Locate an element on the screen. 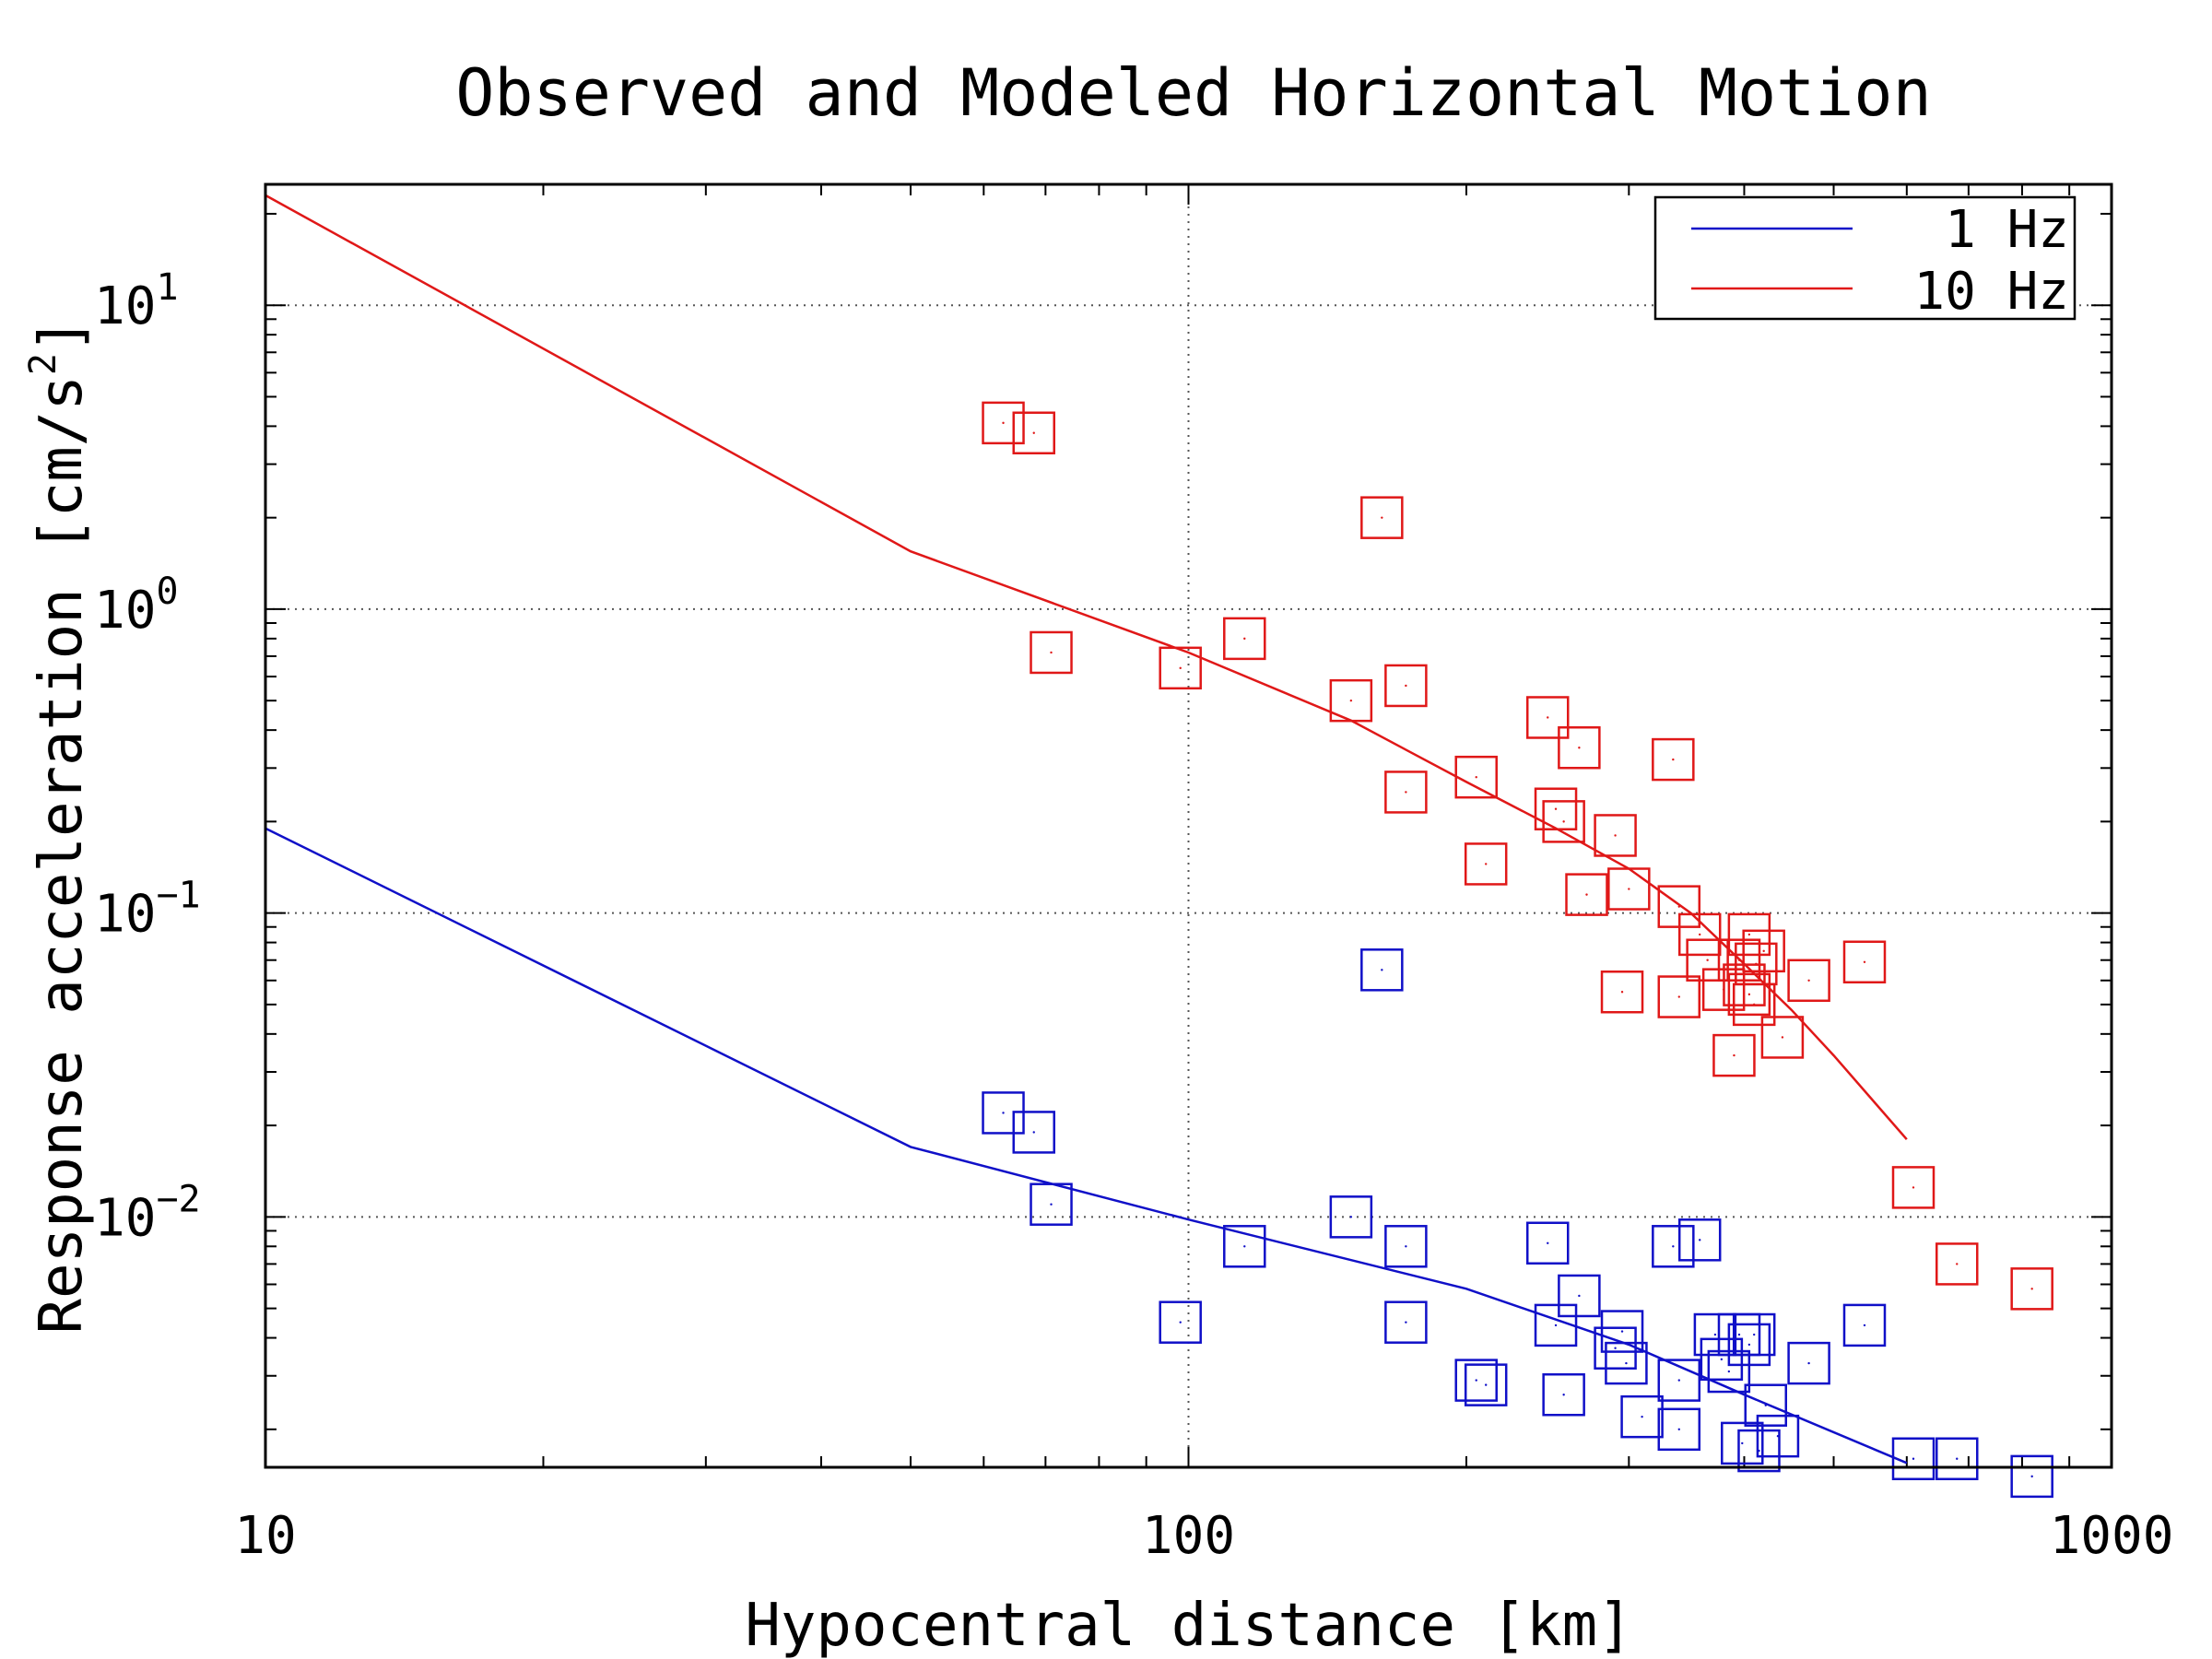 The width and height of the screenshot is (2212, 1659). y-axis-label-exponent: 2 is located at coordinates (43, 364).